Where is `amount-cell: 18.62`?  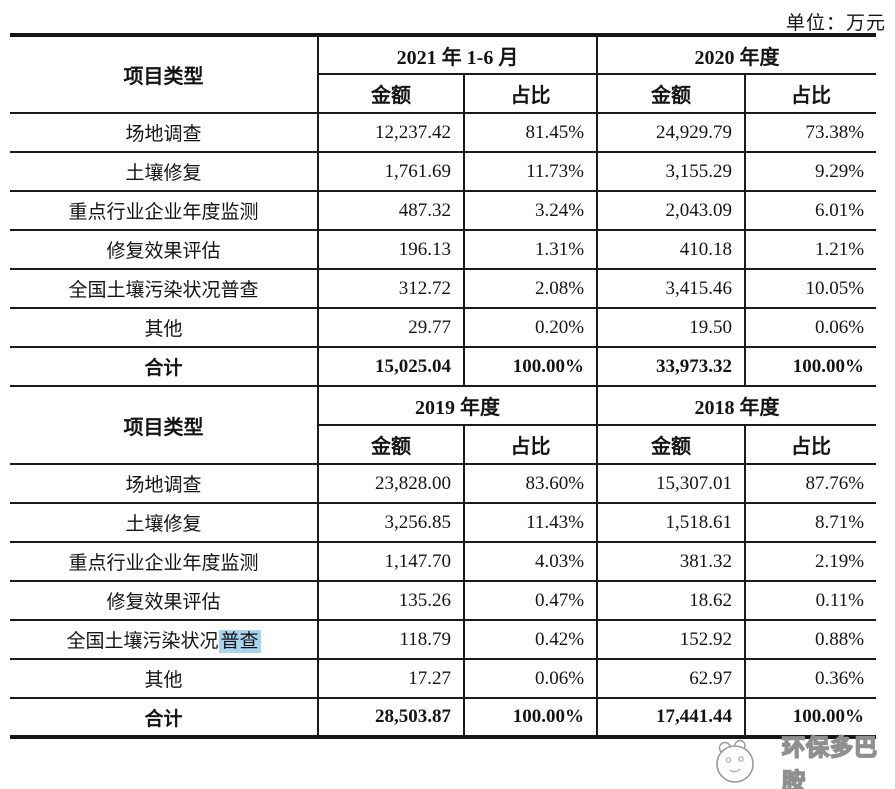
amount-cell: 18.62 is located at coordinates (671, 601).